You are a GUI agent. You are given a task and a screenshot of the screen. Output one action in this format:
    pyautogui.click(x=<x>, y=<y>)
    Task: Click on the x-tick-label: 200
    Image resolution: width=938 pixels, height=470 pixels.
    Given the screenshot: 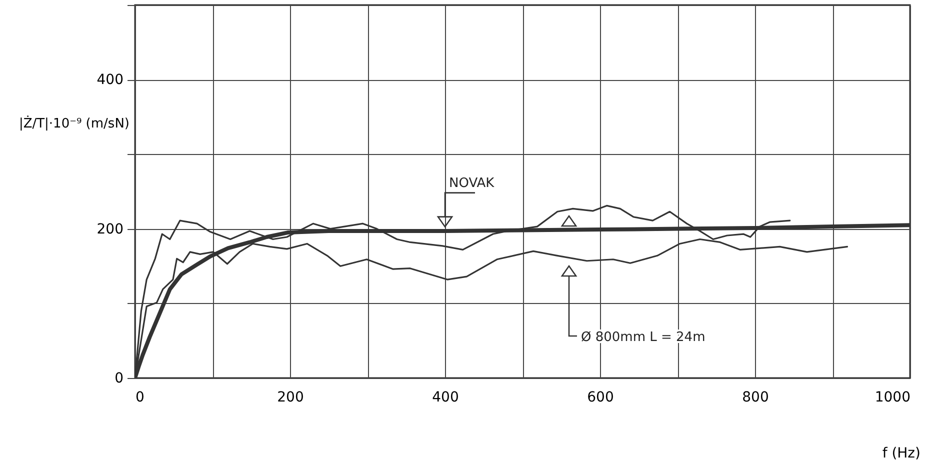 What is the action you would take?
    pyautogui.click(x=290, y=398)
    